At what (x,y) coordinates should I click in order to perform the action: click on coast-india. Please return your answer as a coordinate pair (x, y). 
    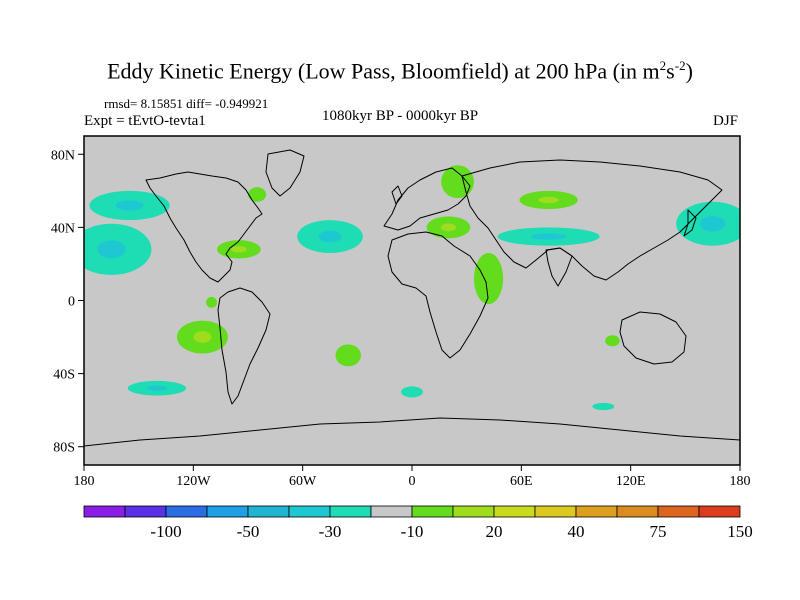
    Looking at the image, I should click on (559, 267).